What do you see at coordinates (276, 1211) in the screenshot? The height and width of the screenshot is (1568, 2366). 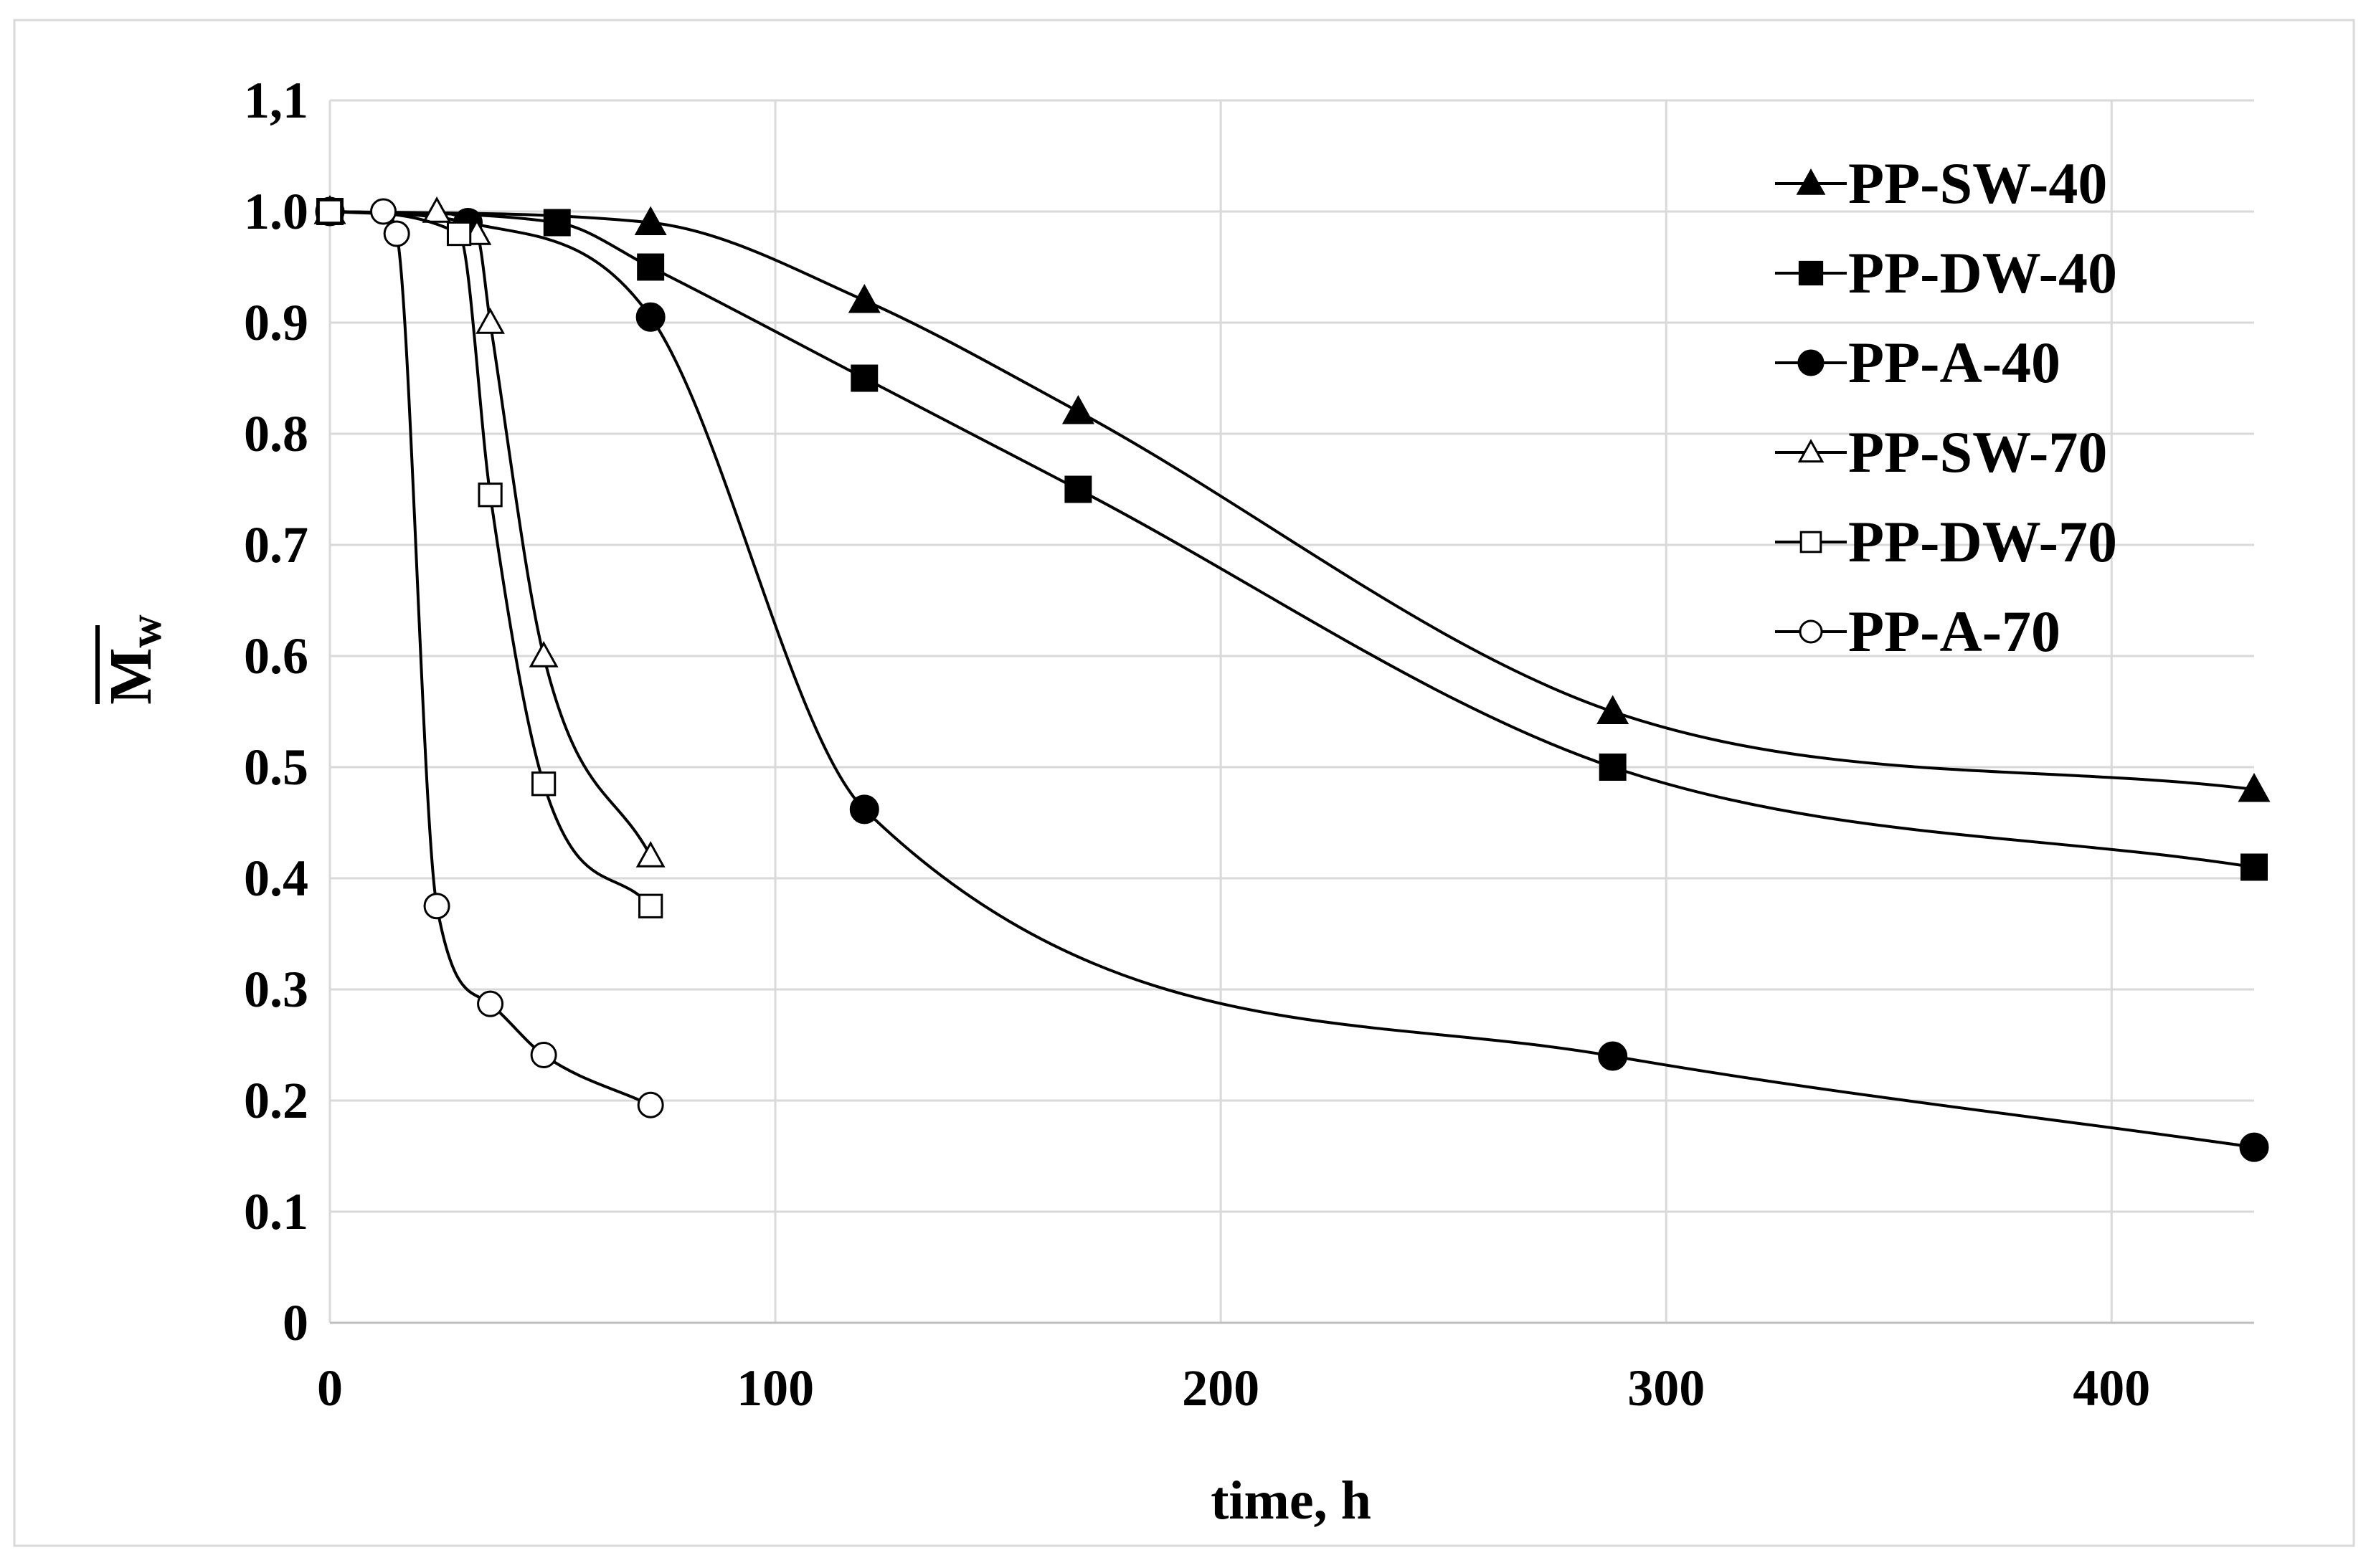 I see `y-tick-label: 0.1` at bounding box center [276, 1211].